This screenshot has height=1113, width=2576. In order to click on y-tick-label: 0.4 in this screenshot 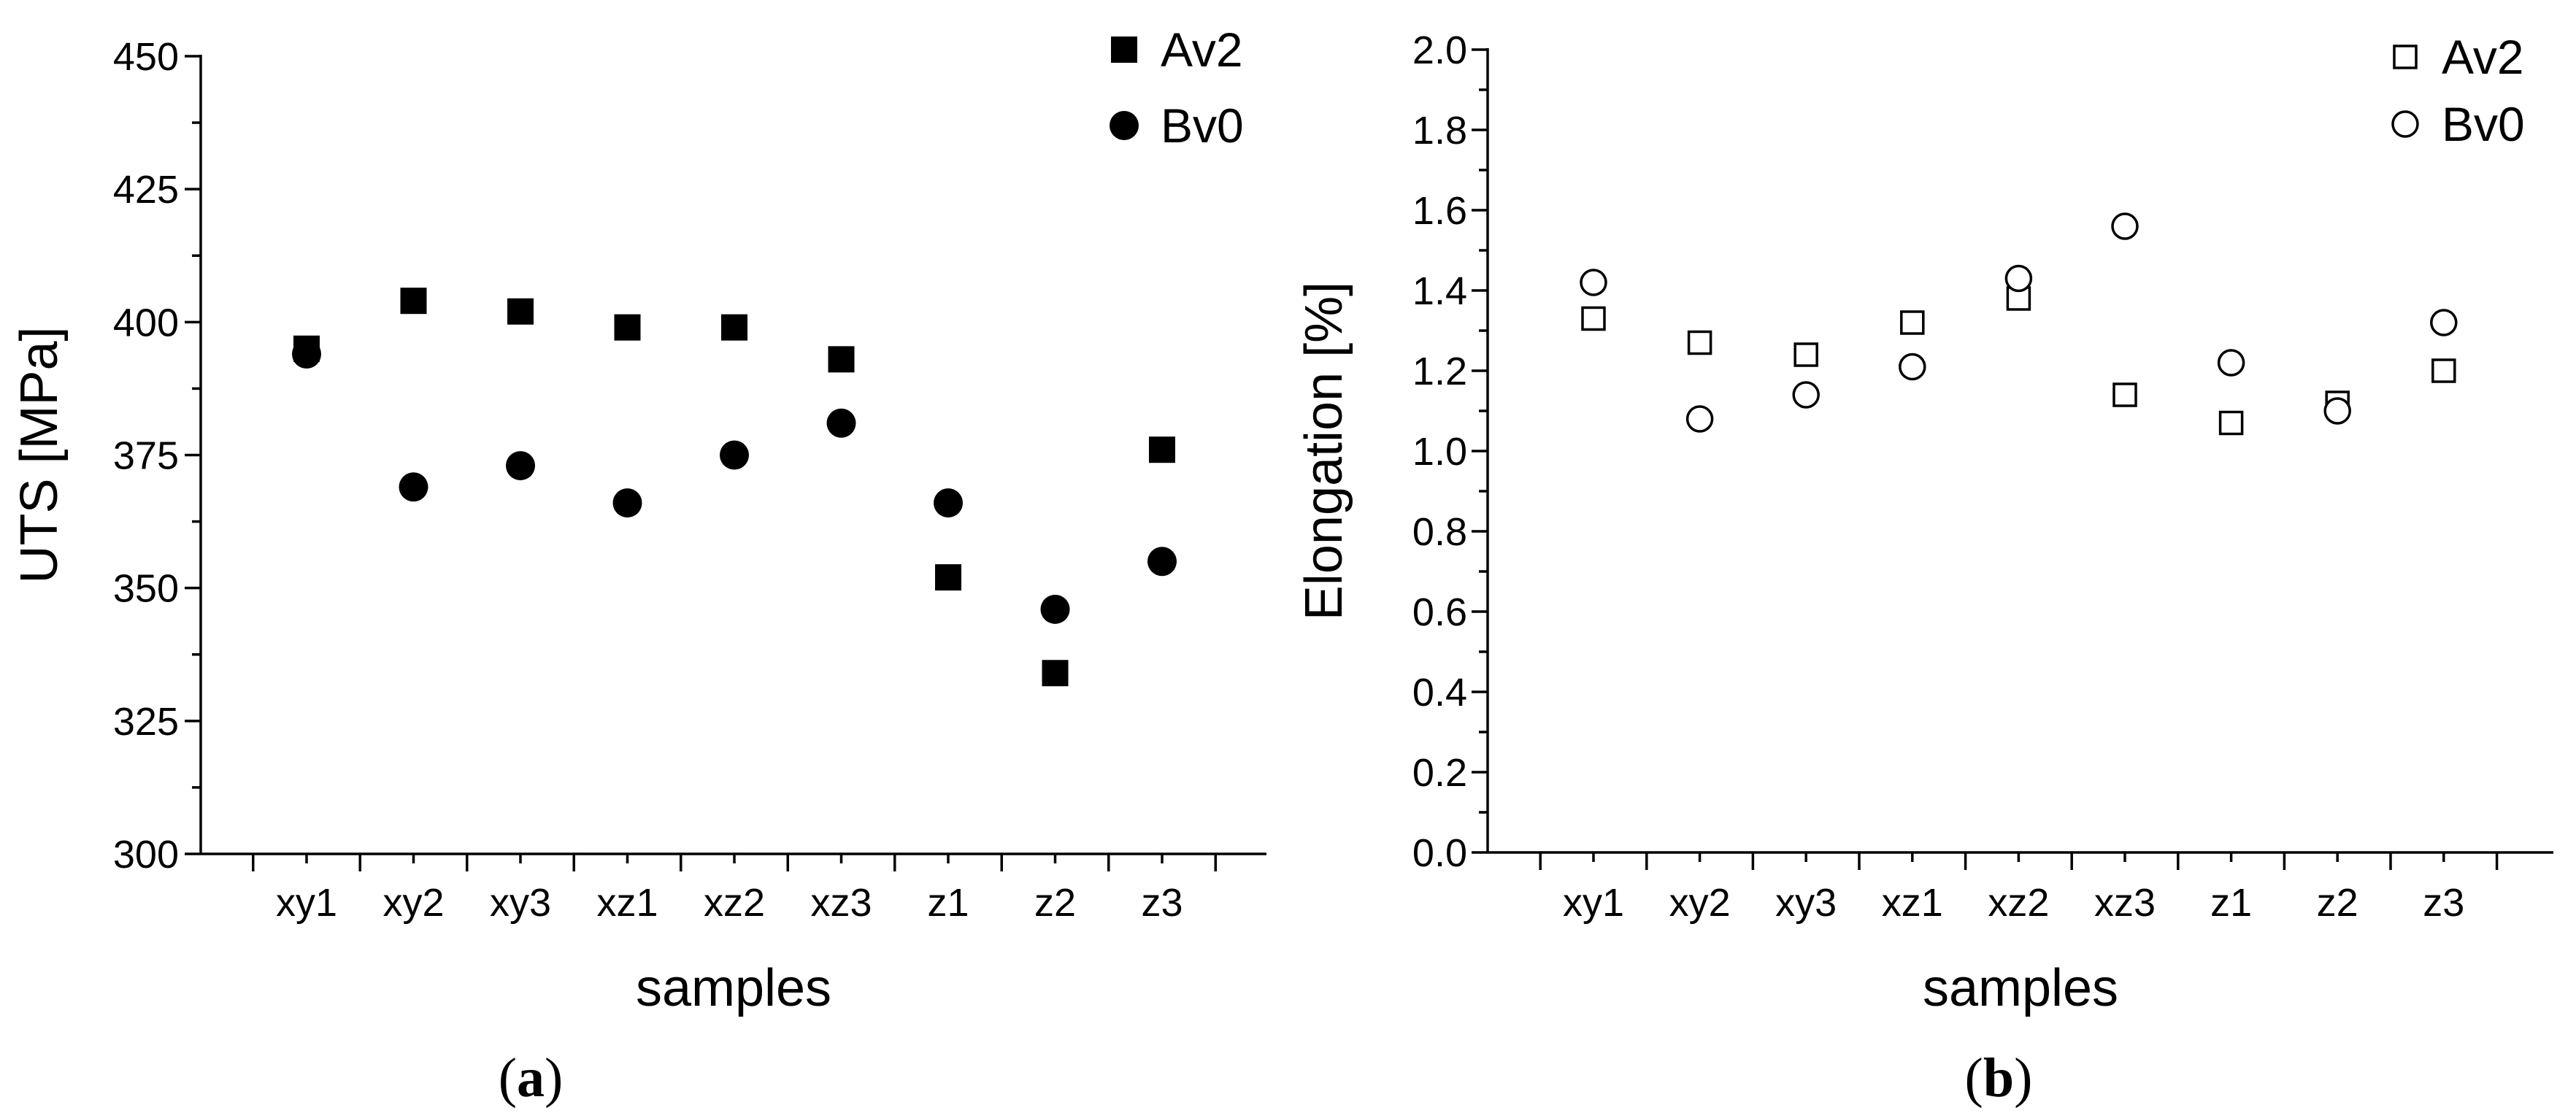, I will do `click(1439, 693)`.